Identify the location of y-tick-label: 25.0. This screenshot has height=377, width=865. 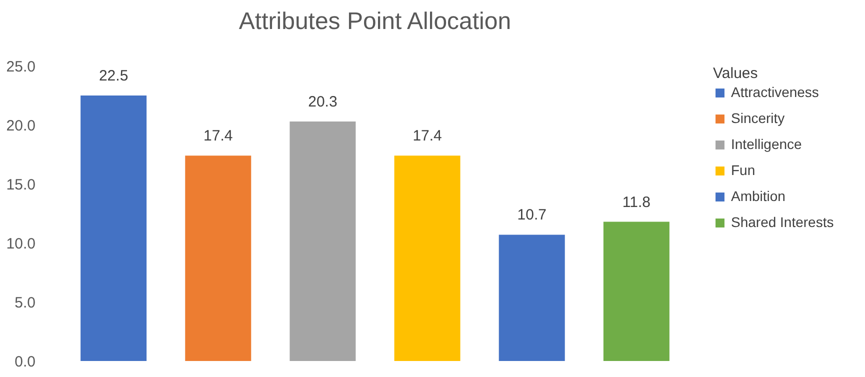
(21, 67).